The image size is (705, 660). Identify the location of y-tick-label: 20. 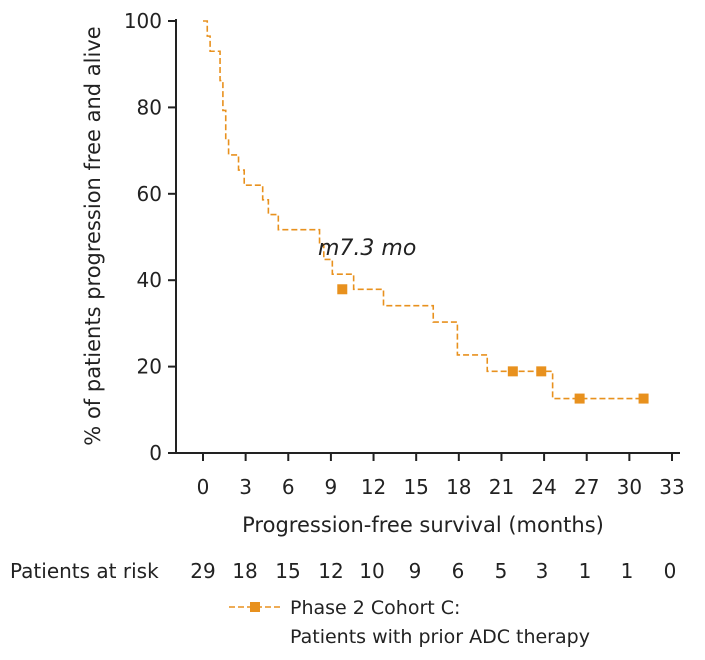
(149, 367).